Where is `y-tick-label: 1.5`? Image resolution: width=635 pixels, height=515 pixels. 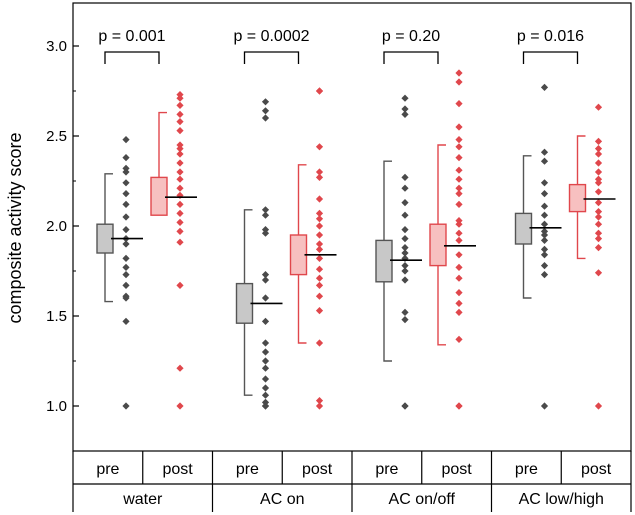 y-tick-label: 1.5 is located at coordinates (56, 316).